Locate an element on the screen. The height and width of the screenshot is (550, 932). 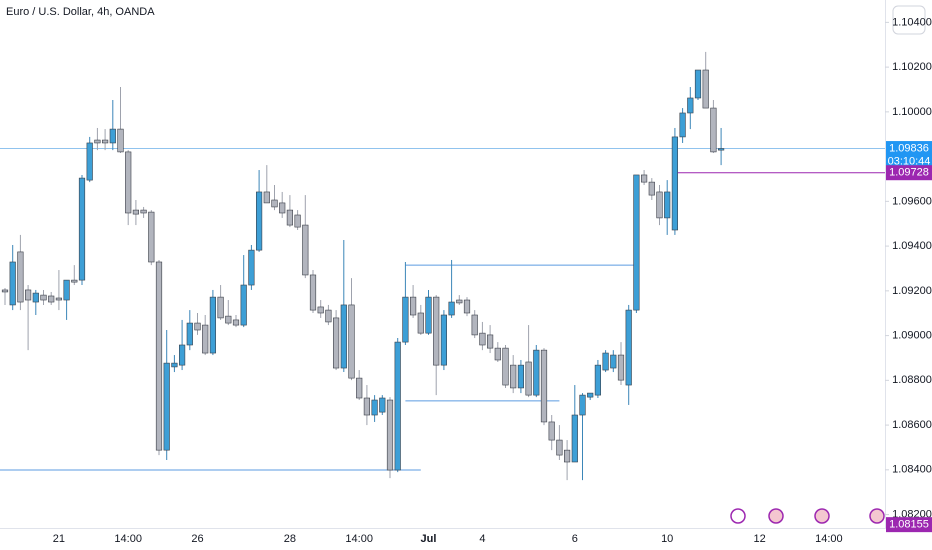
price-label: 1.09728 is located at coordinates (909, 173).